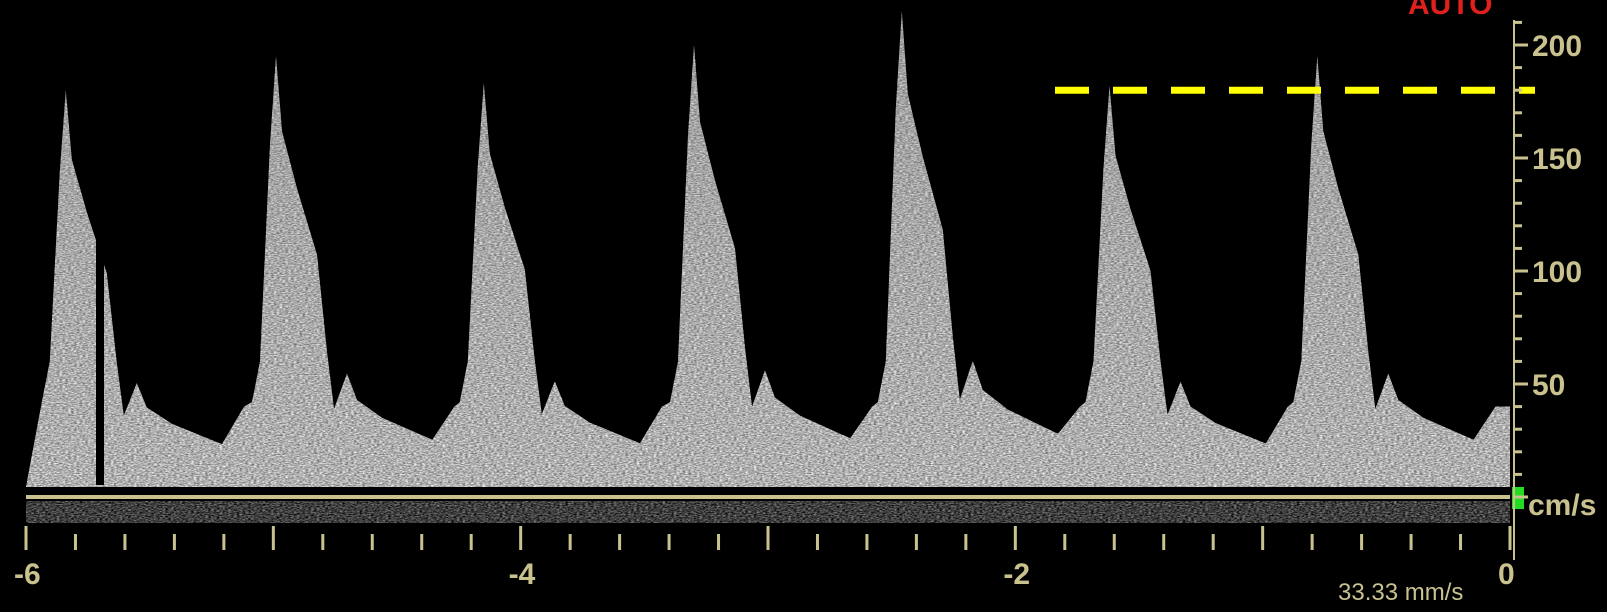 This screenshot has height=612, width=1607. What do you see at coordinates (1562, 505) in the screenshot?
I see `velocity-unit-label: cm/s` at bounding box center [1562, 505].